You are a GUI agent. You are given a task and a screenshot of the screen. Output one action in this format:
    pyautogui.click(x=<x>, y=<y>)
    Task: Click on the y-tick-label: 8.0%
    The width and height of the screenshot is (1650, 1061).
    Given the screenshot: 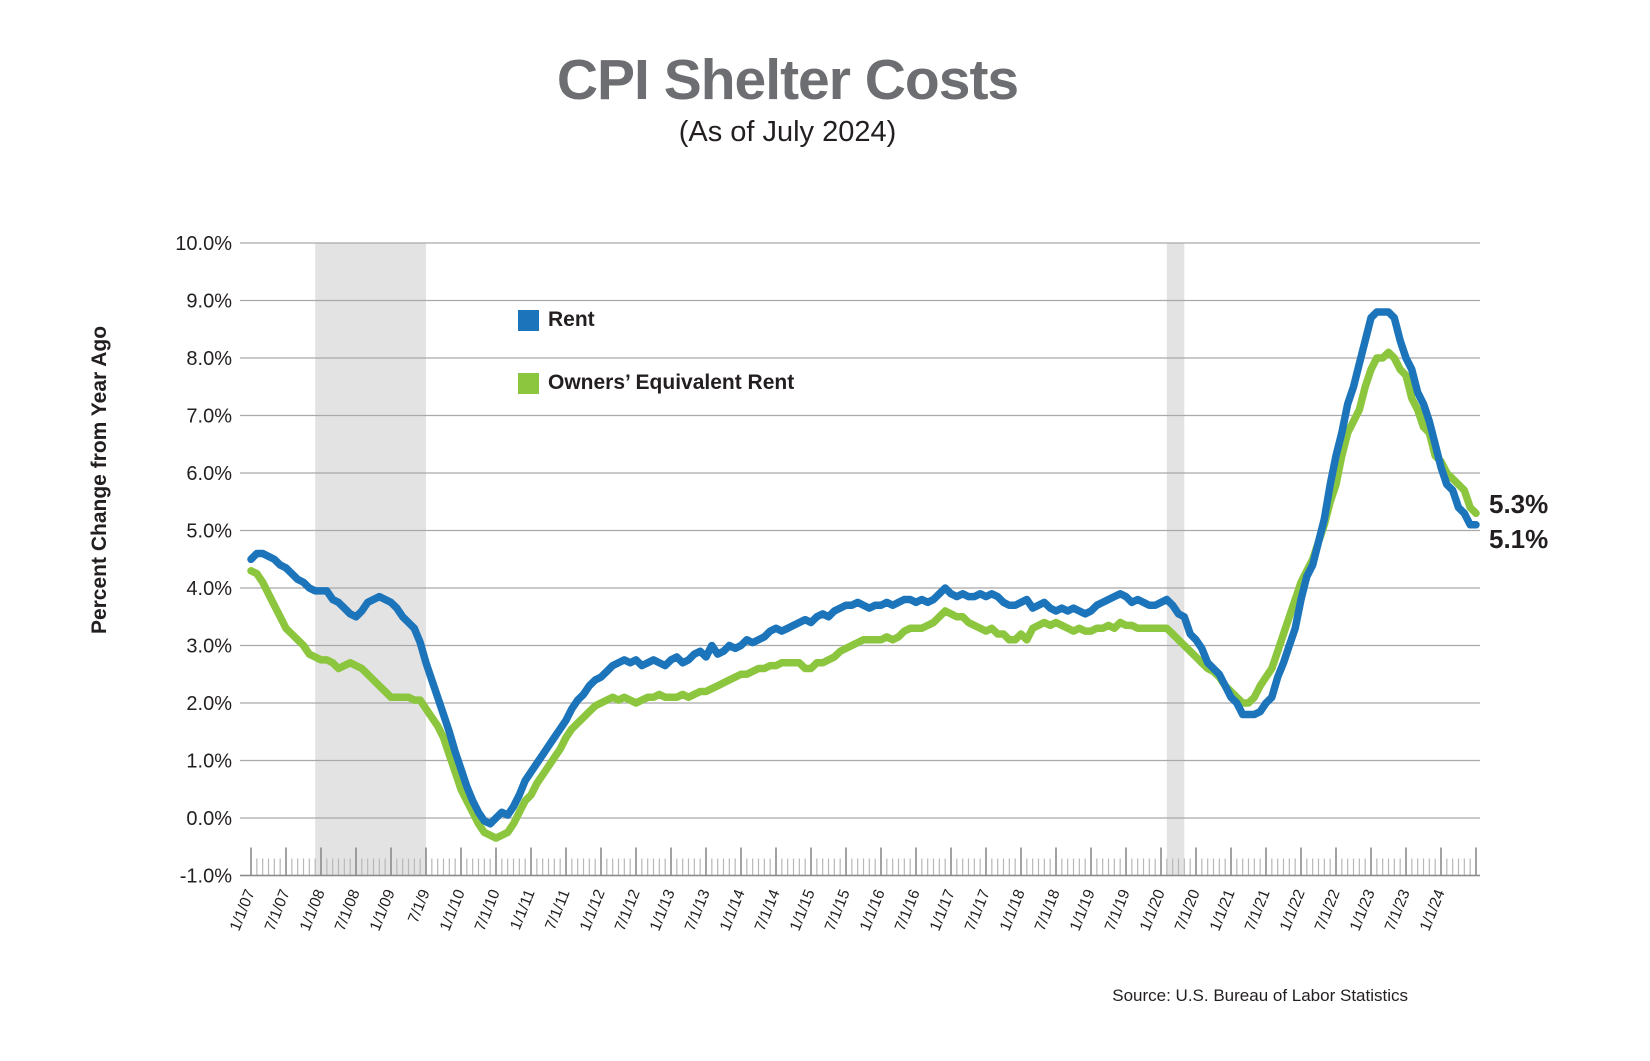 What is the action you would take?
    pyautogui.click(x=209, y=359)
    